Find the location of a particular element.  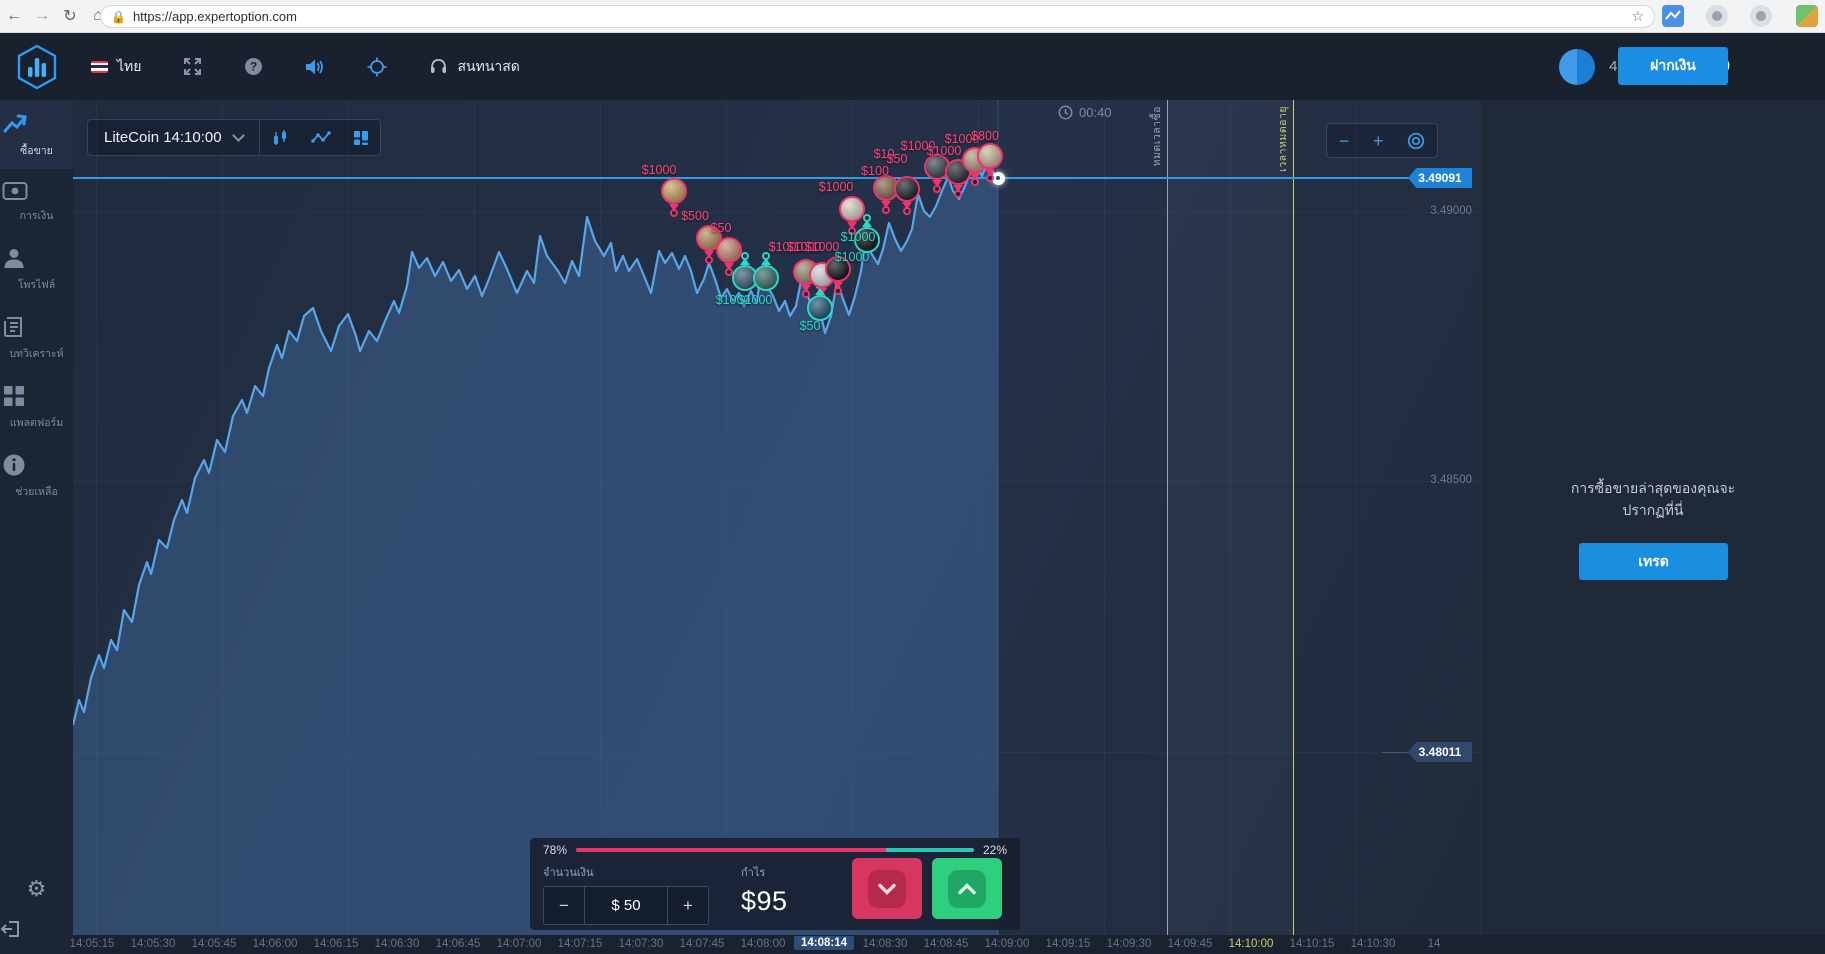

deposit-button: ฝากเงิน is located at coordinates (1673, 66).